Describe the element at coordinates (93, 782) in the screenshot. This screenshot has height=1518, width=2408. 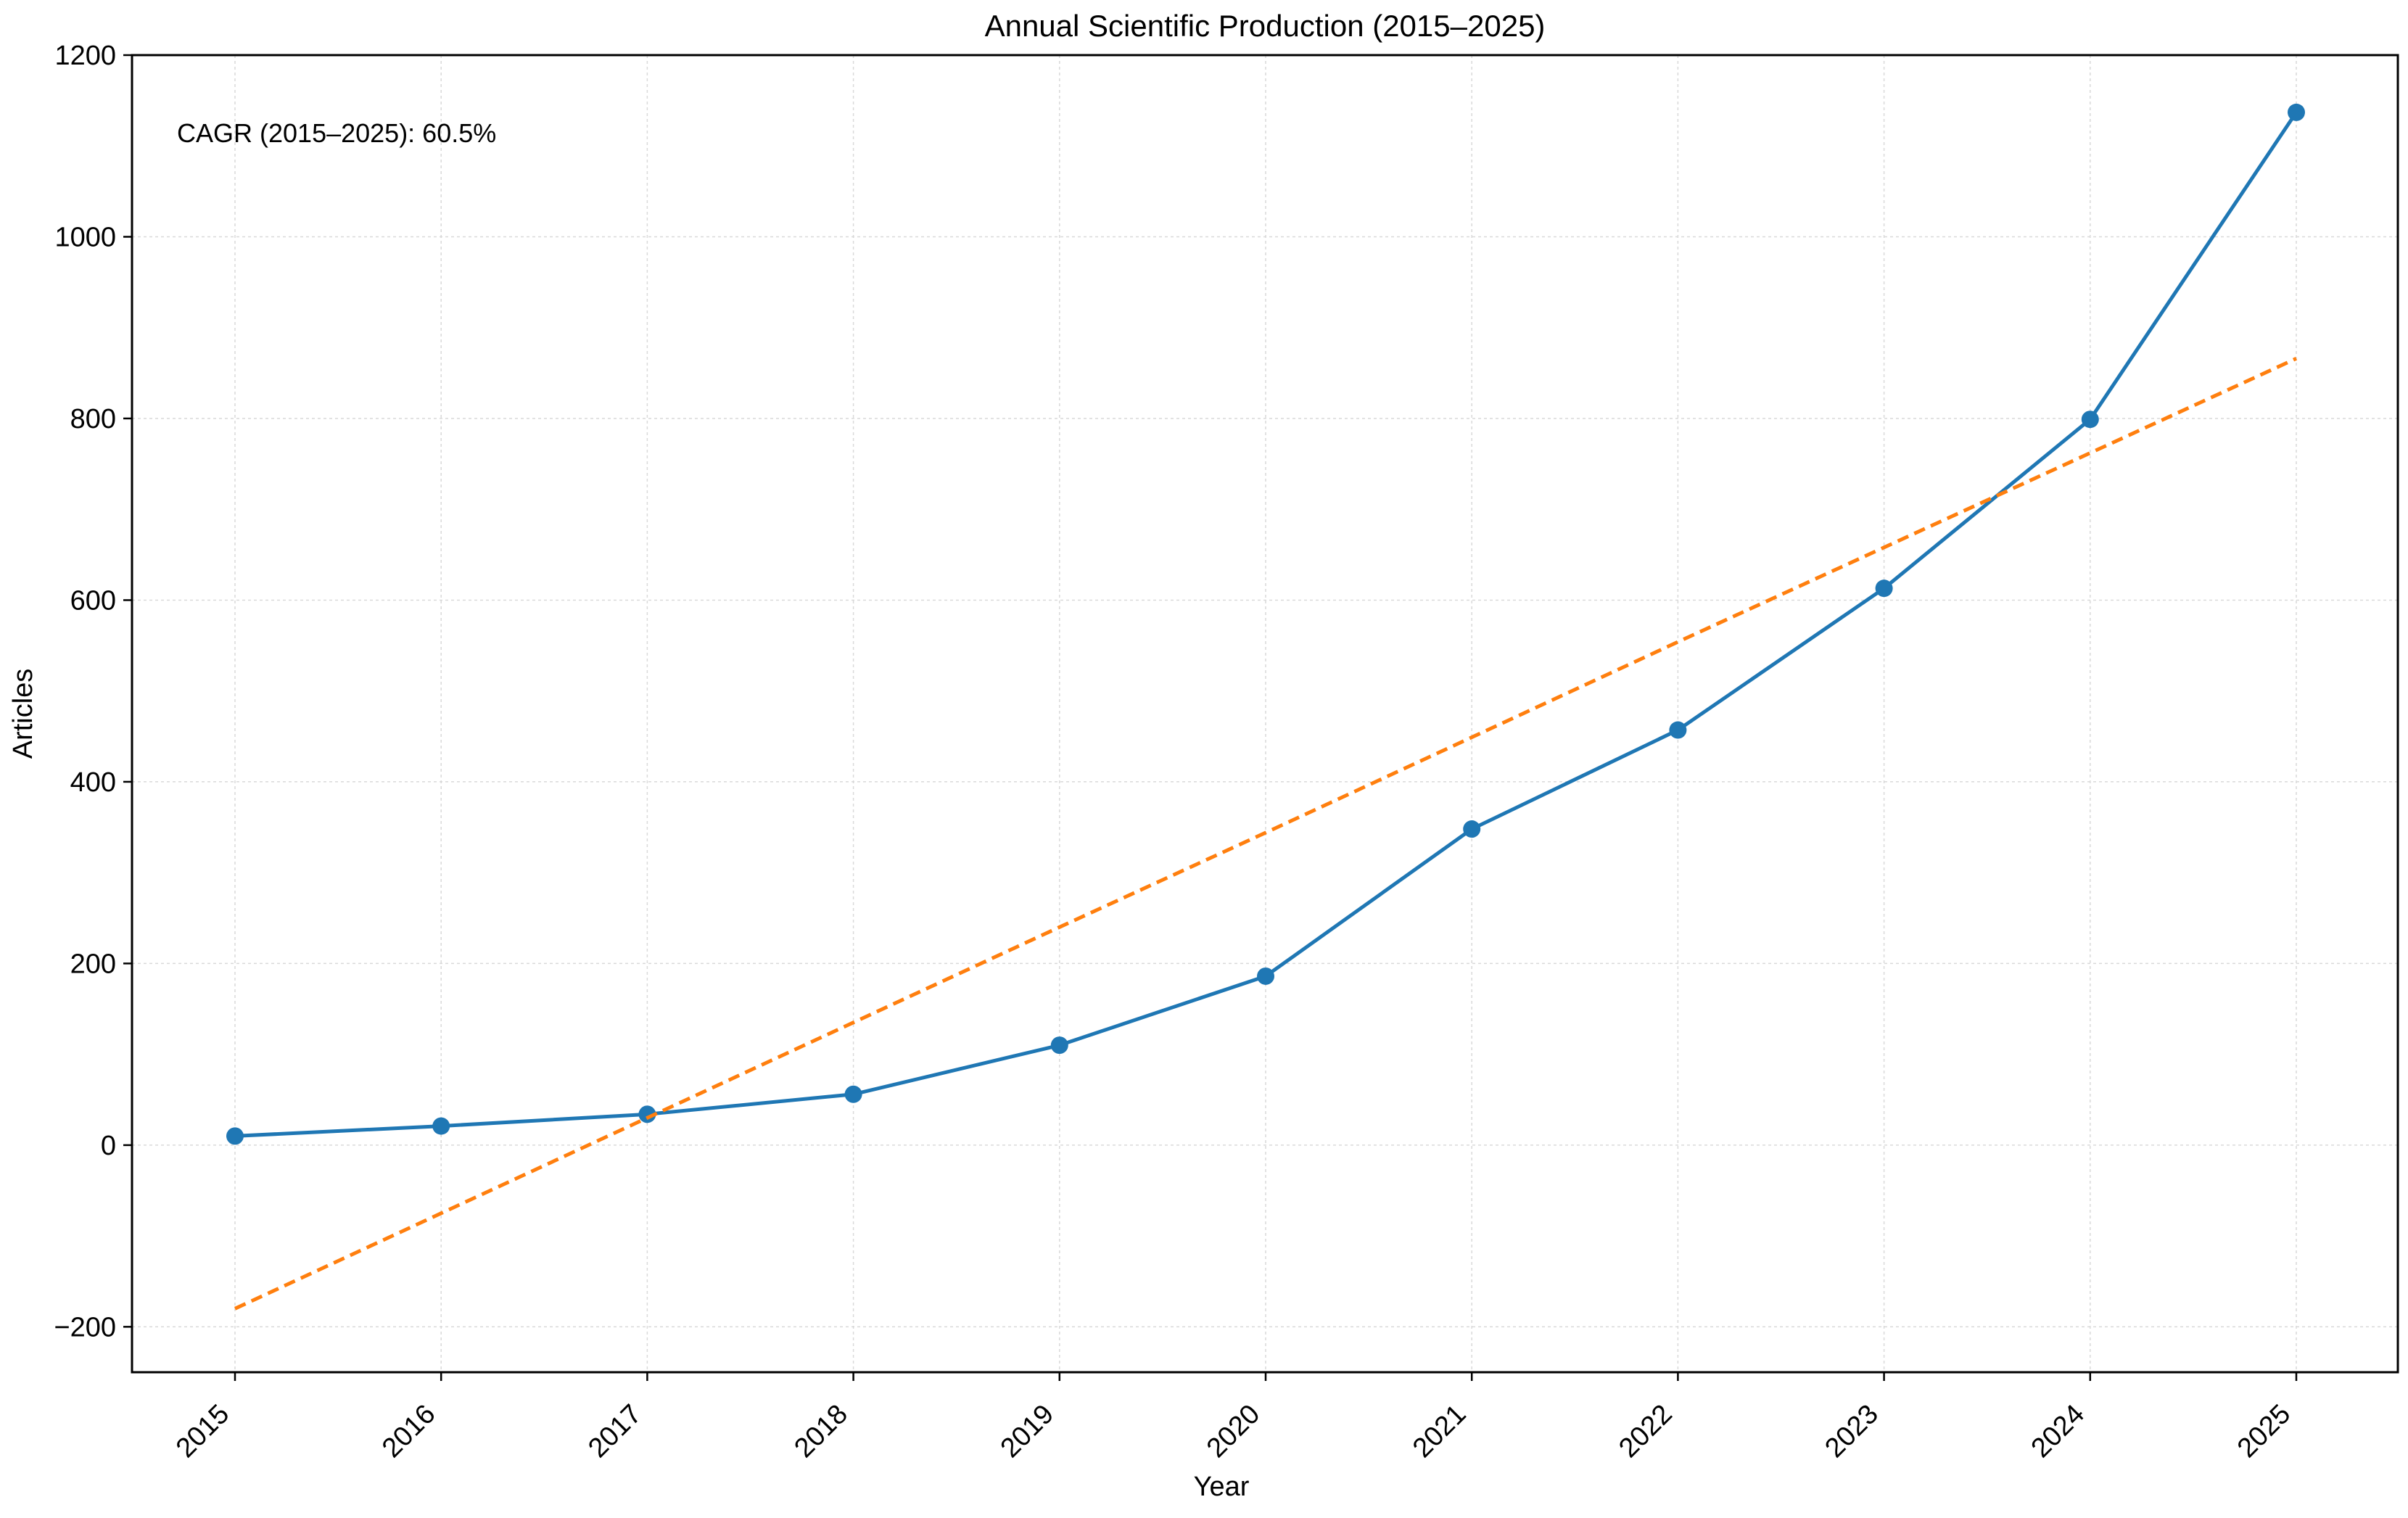
I see `y-tick-label: 400` at that location.